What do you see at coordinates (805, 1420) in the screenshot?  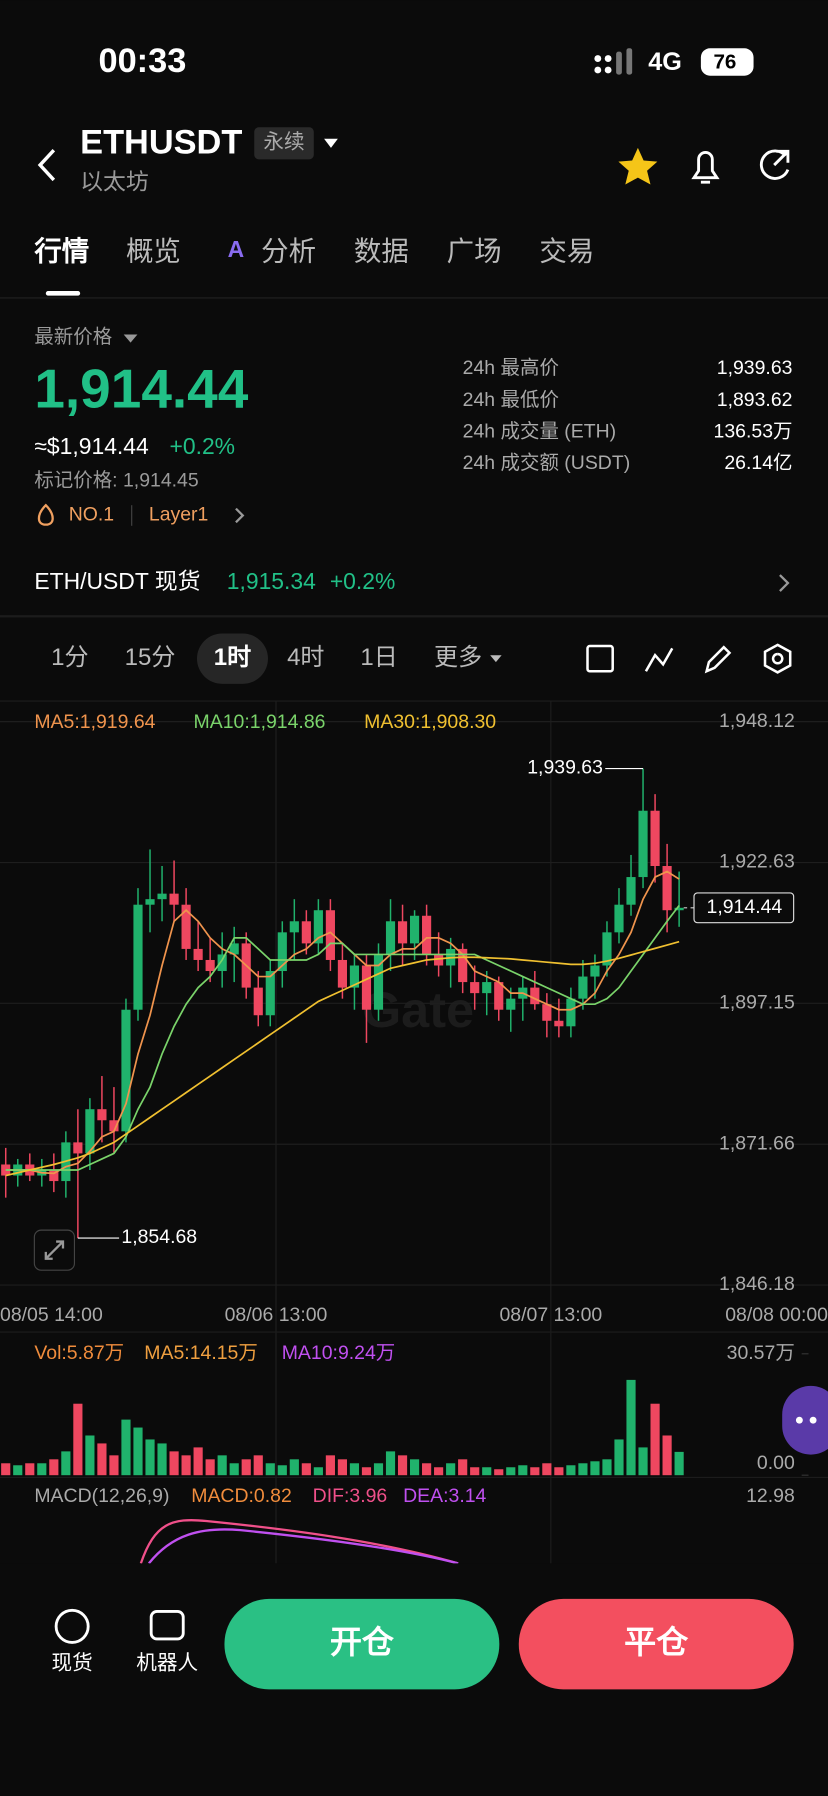 I see `assistant-bubble` at bounding box center [805, 1420].